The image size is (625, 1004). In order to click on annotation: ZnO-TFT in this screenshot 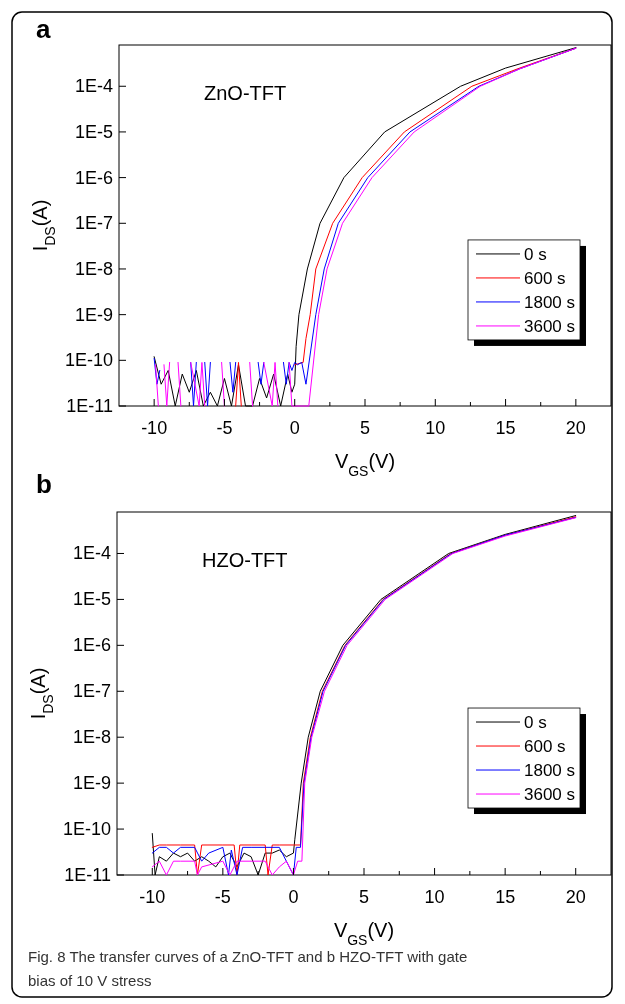, I will do `click(245, 93)`.